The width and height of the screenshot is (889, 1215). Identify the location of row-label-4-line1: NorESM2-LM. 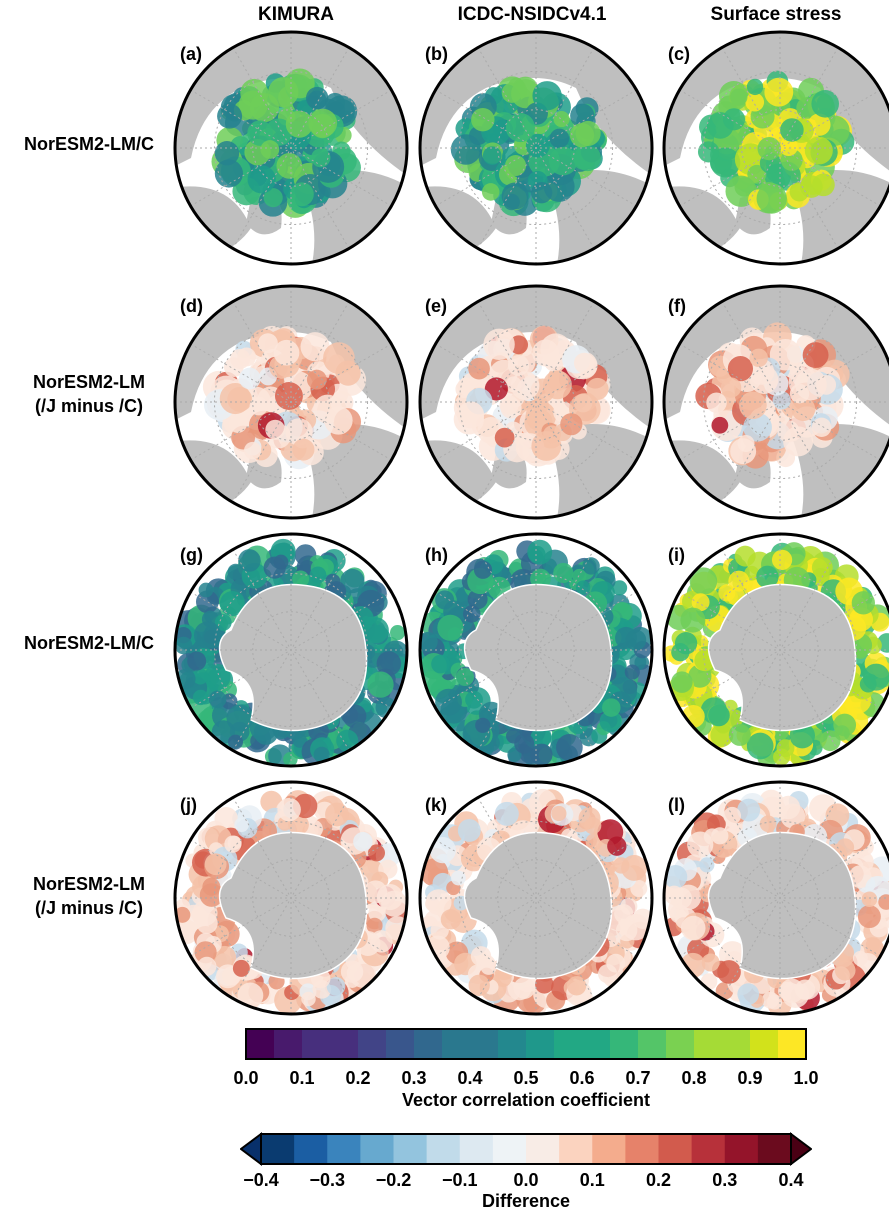
(89, 884).